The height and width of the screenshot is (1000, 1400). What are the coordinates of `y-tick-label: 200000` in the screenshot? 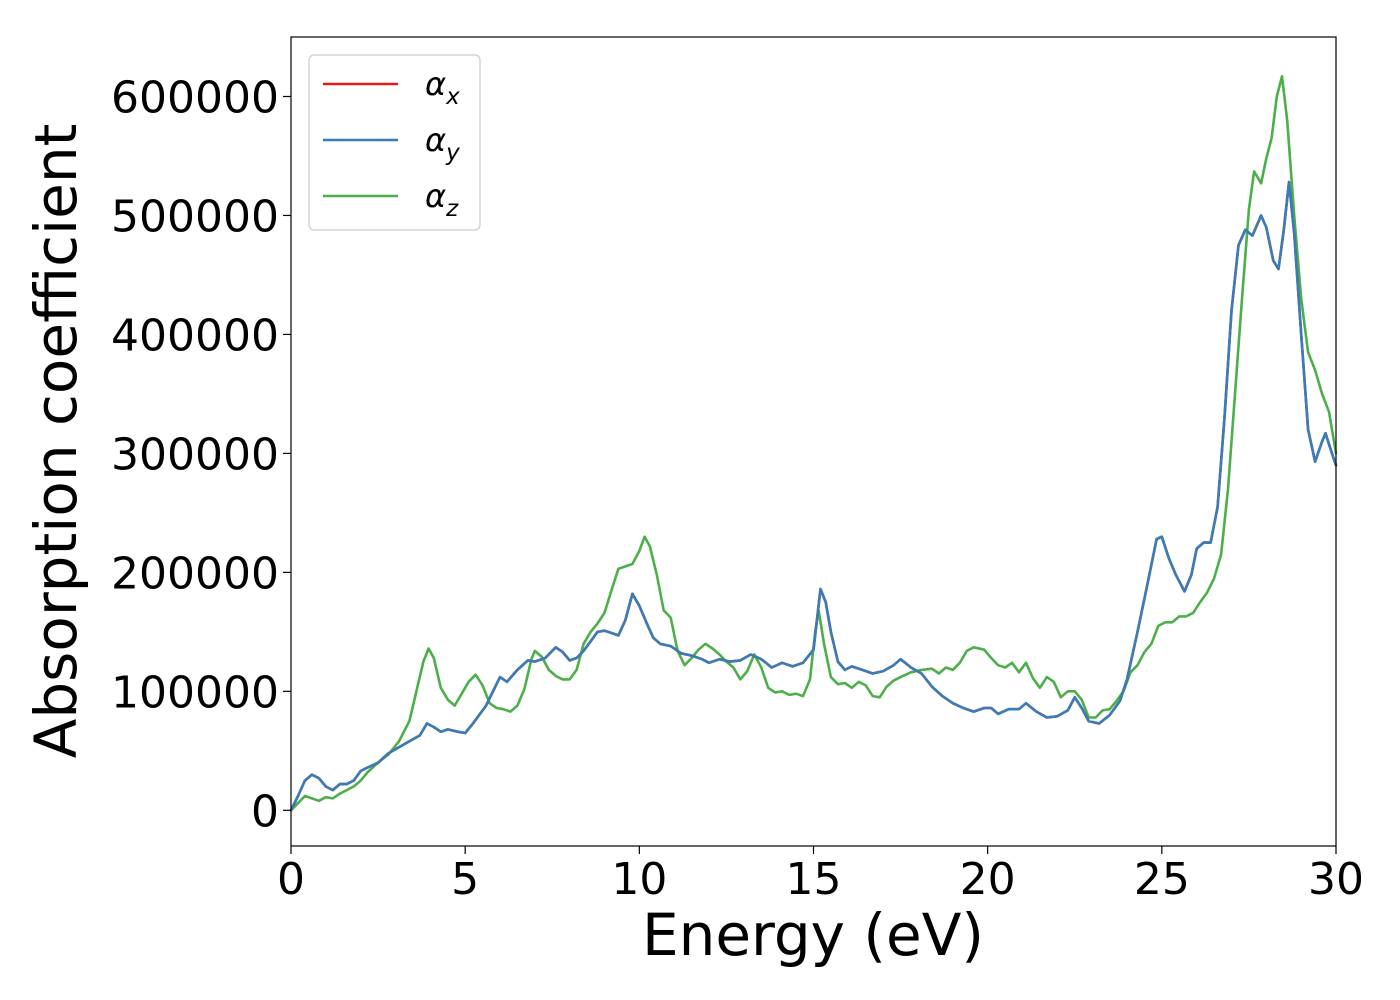 It's located at (195, 573).